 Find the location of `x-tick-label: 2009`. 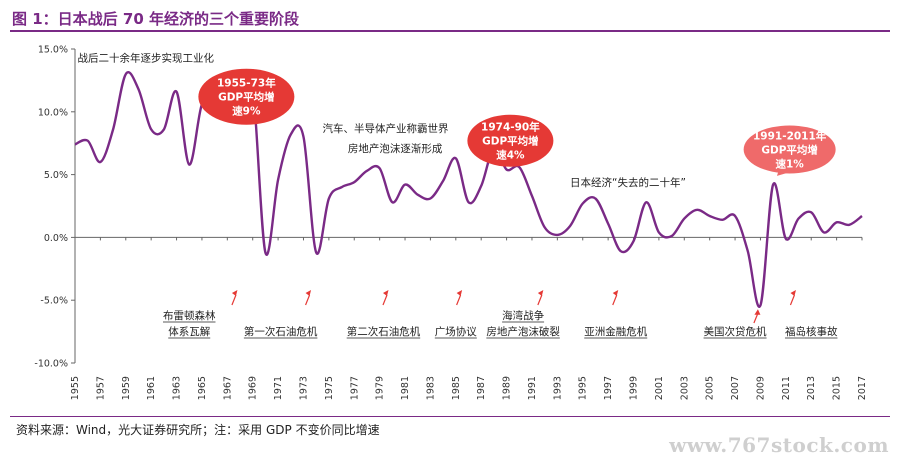

x-tick-label: 2009 is located at coordinates (760, 388).